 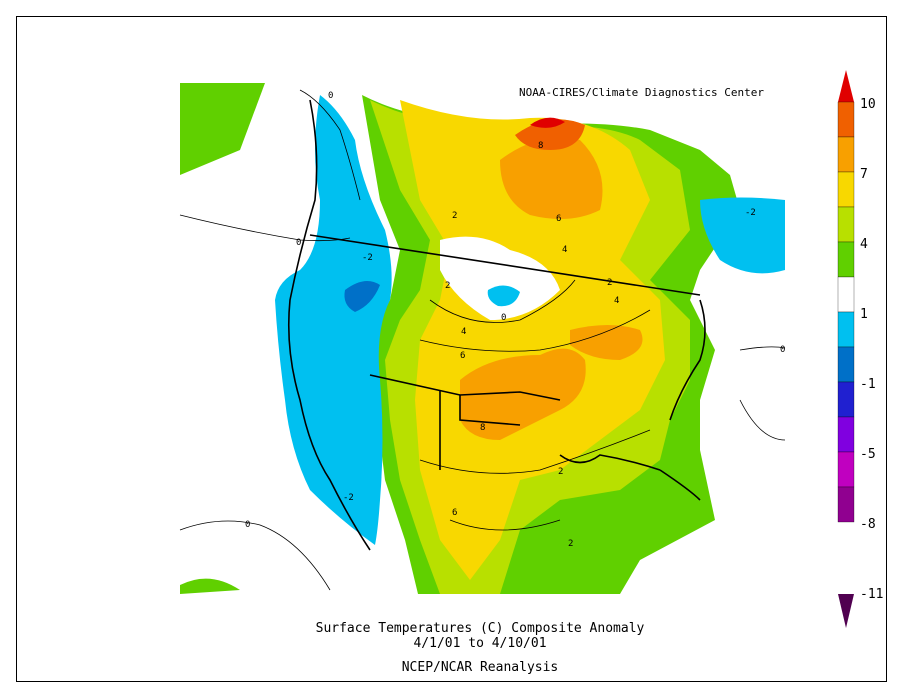 I want to click on caption-source: NCEP/NCAR Reanalysis, so click(x=480, y=667).